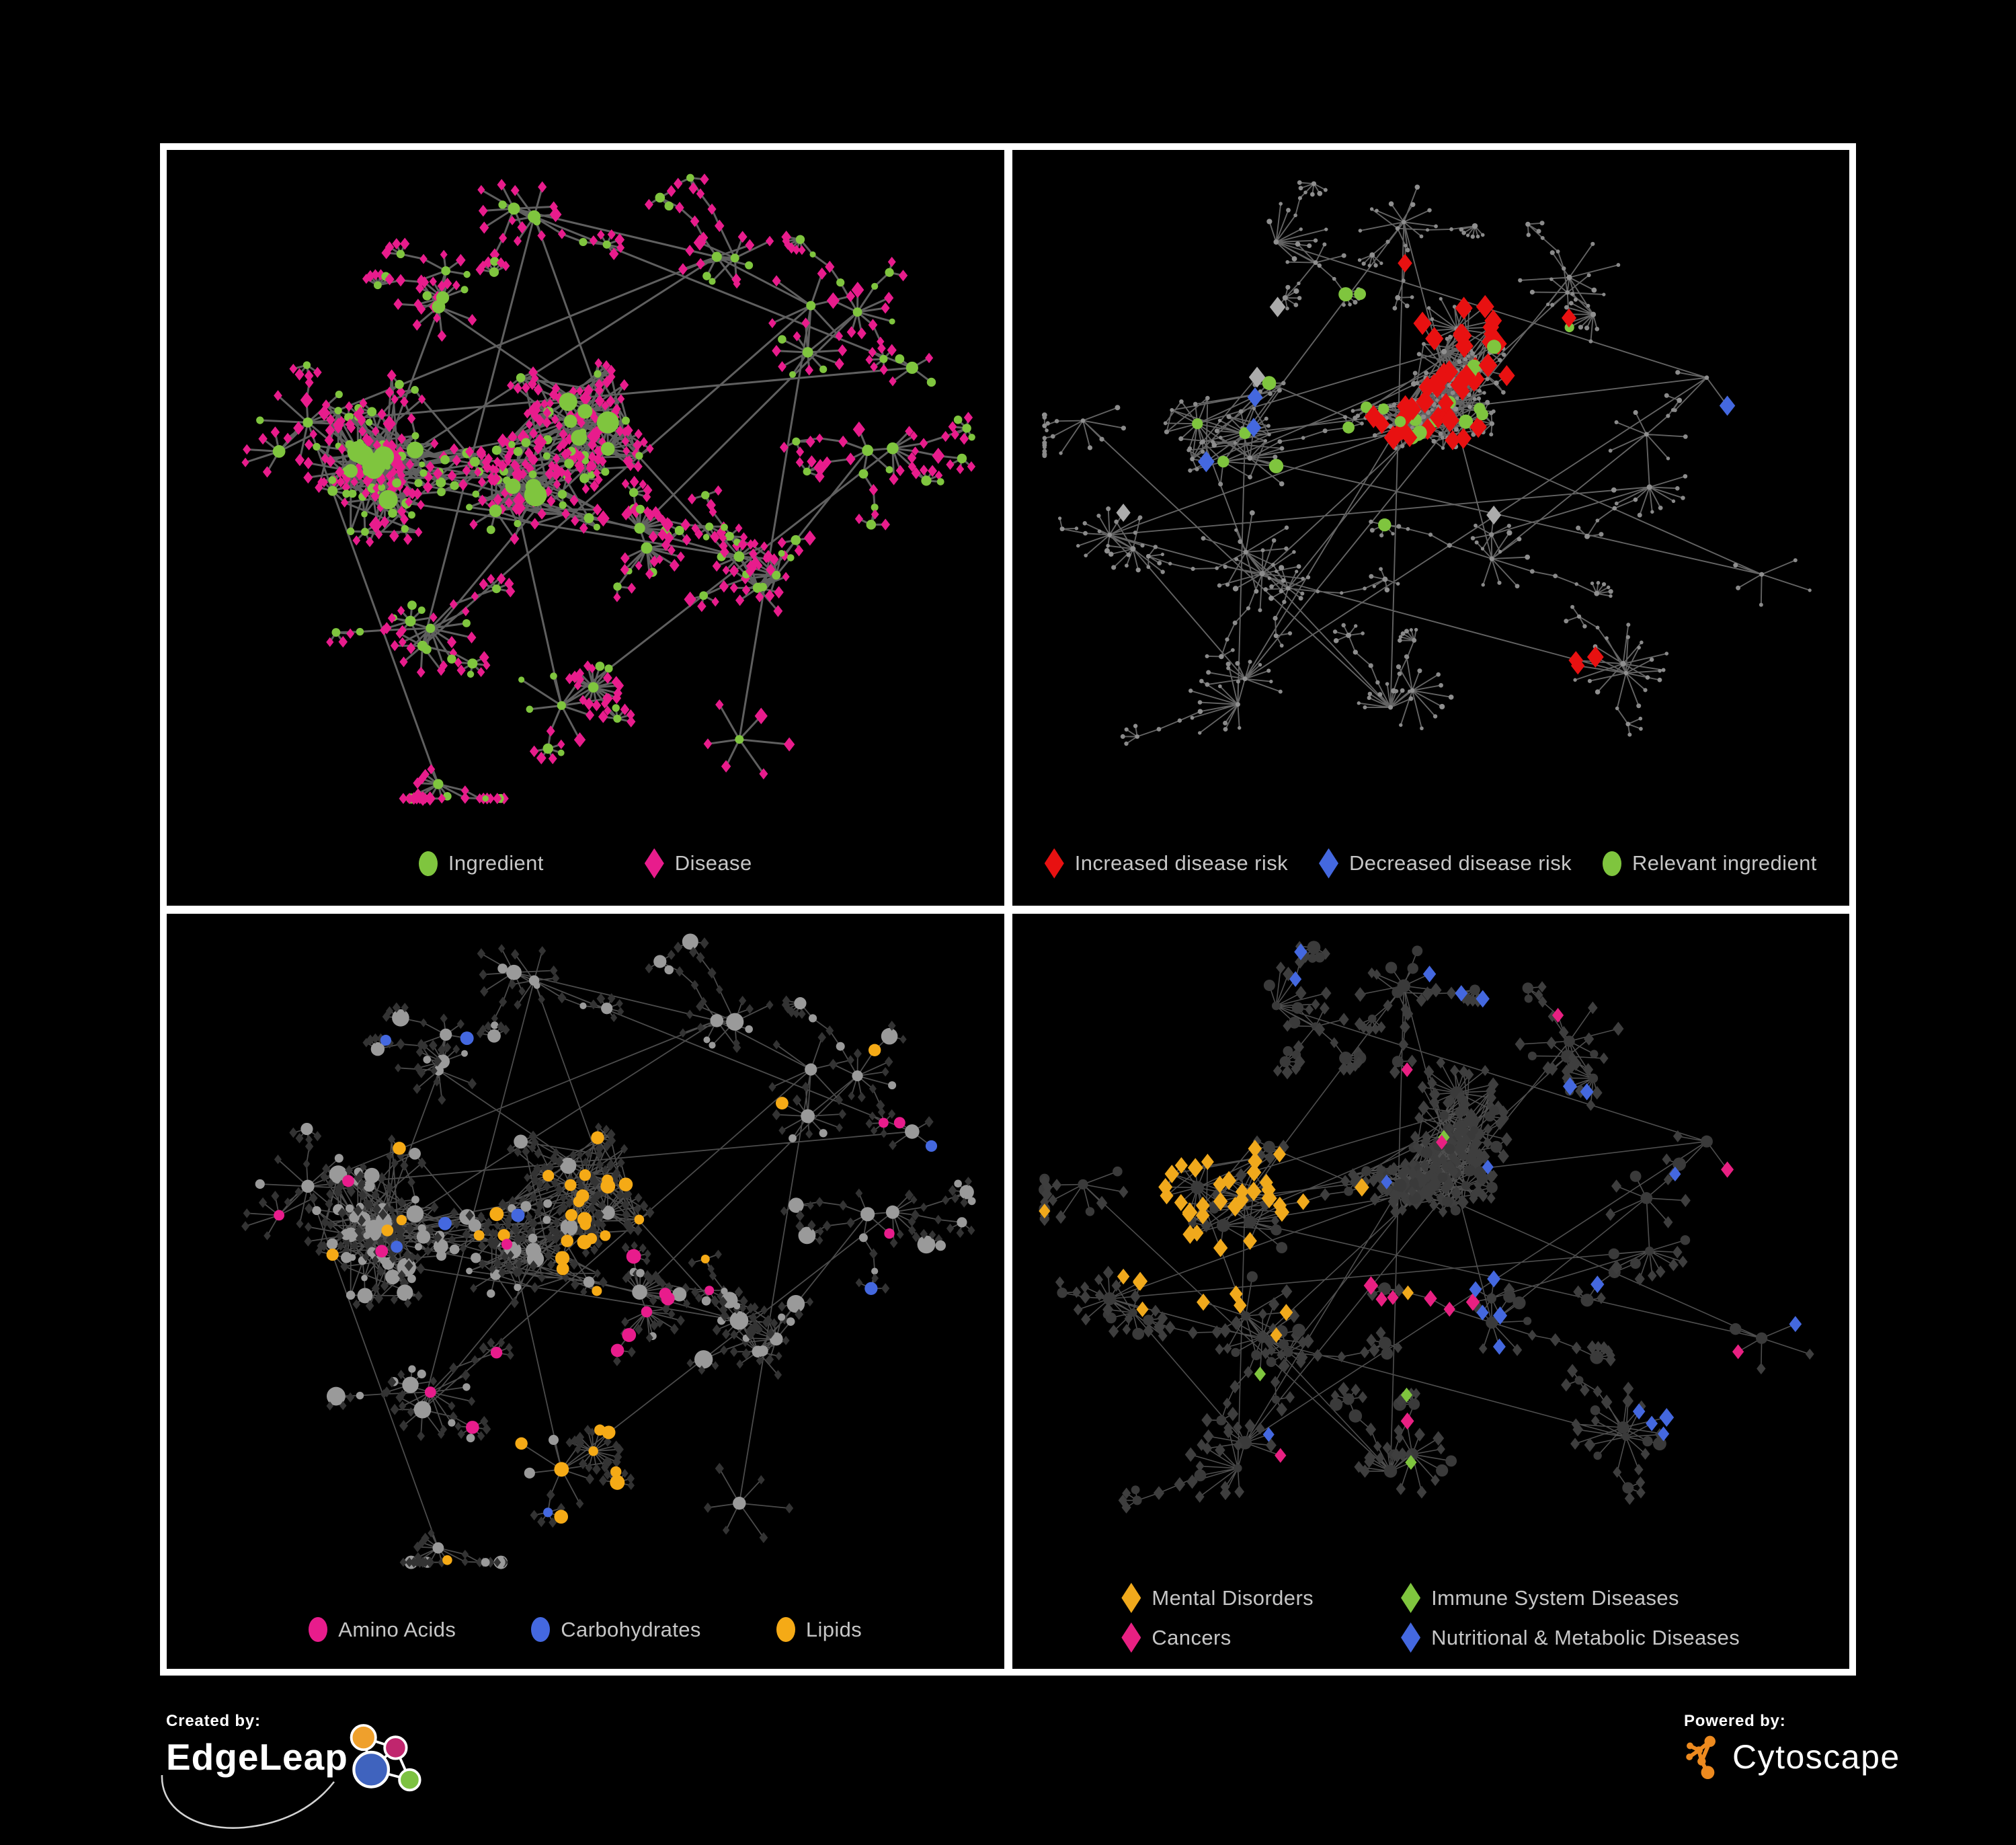 The width and height of the screenshot is (2016, 1845). I want to click on cytoscape-logo-icon, so click(1701, 1757).